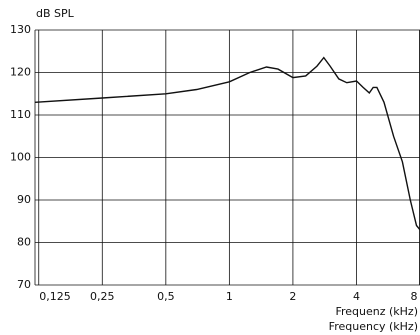 The height and width of the screenshot is (335, 420). Describe the element at coordinates (55, 296) in the screenshot. I see `x-tick-label: 0,125` at that location.